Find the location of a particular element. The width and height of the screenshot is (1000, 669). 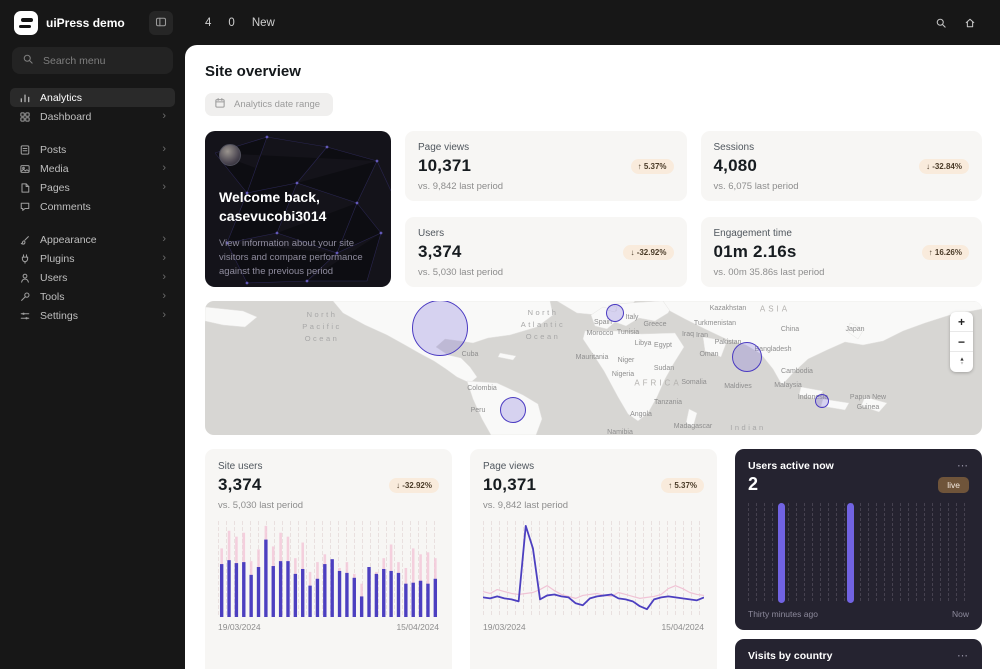

site-title: uiPress demo is located at coordinates (85, 23).